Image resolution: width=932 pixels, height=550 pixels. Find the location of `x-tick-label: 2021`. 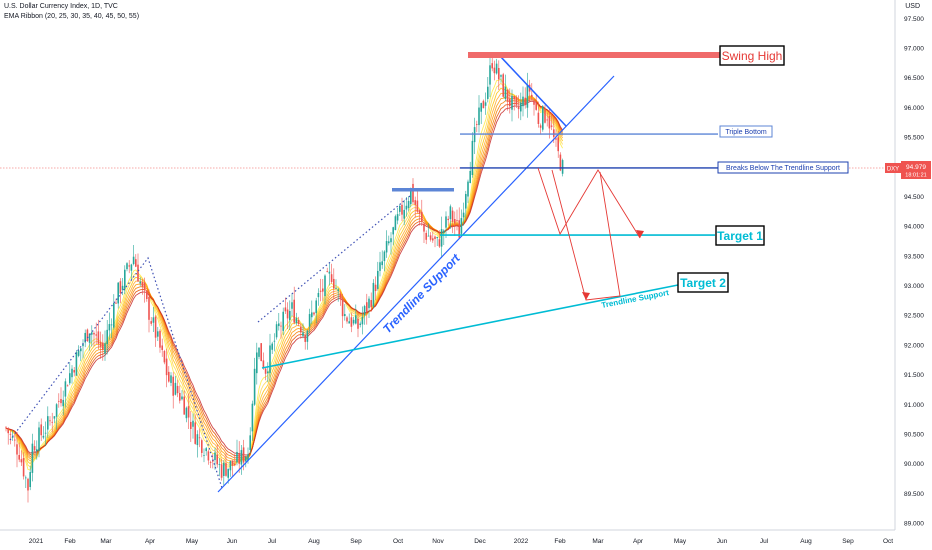

x-tick-label: 2021 is located at coordinates (36, 541).